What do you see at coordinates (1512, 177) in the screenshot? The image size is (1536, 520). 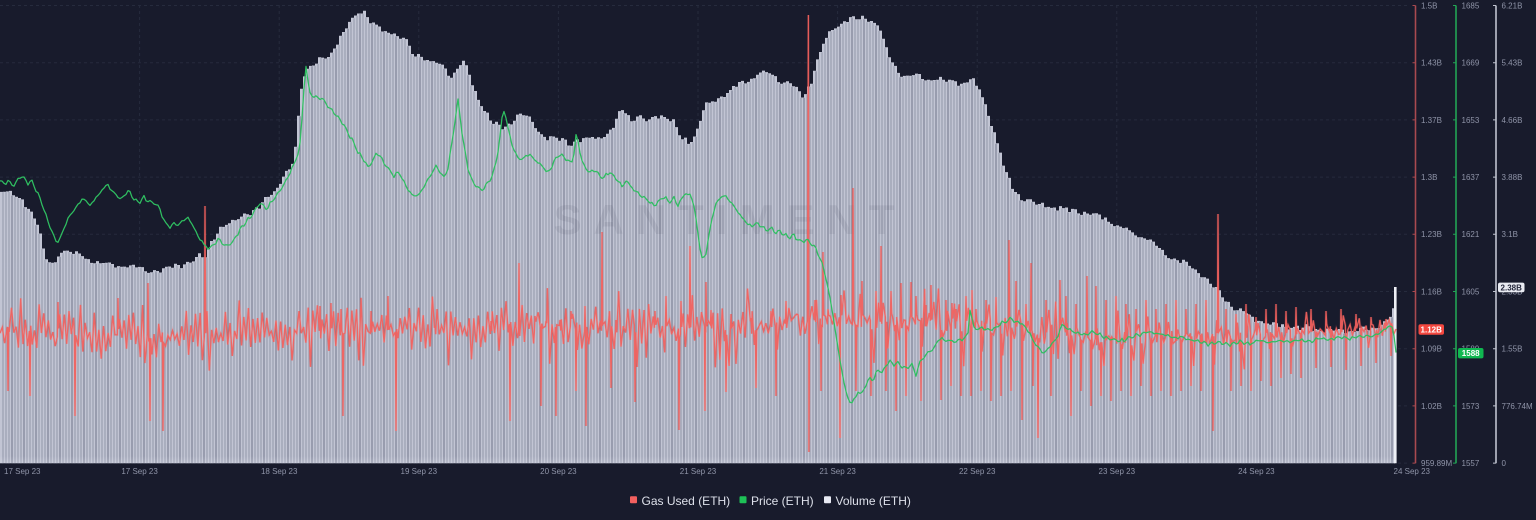 I see `svg-text: 3.88B` at bounding box center [1512, 177].